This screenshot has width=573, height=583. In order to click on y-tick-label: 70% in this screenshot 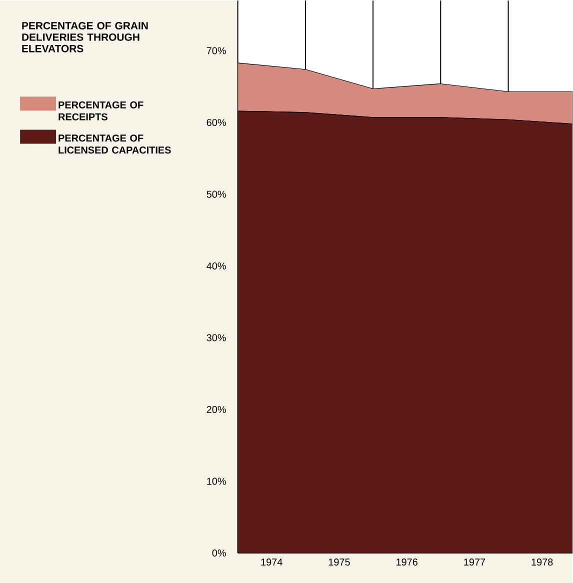, I will do `click(216, 50)`.